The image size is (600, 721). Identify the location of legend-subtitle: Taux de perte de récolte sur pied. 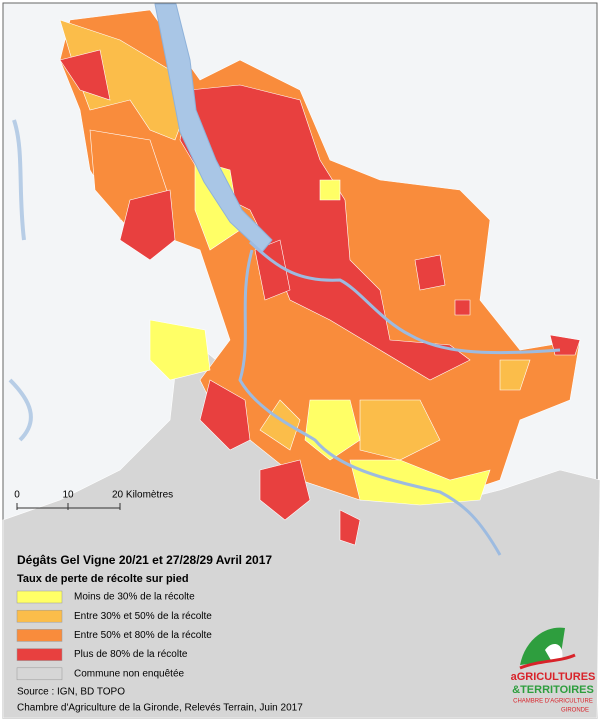
(103, 579).